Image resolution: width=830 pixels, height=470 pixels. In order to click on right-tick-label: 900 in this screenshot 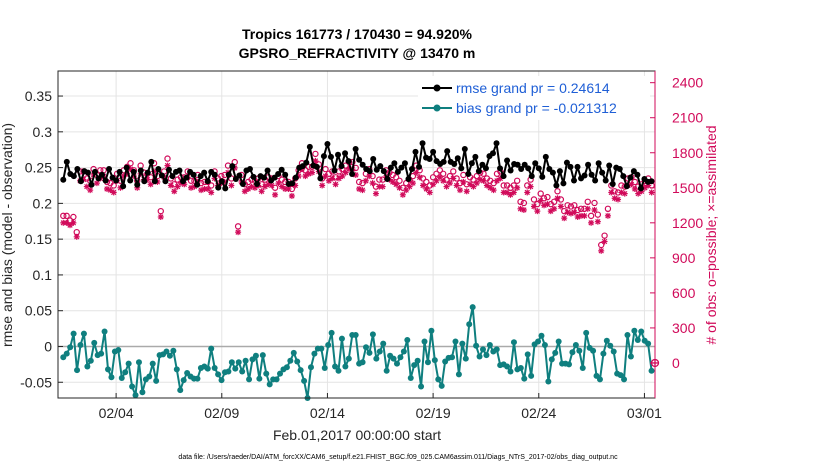, I will do `click(684, 258)`.